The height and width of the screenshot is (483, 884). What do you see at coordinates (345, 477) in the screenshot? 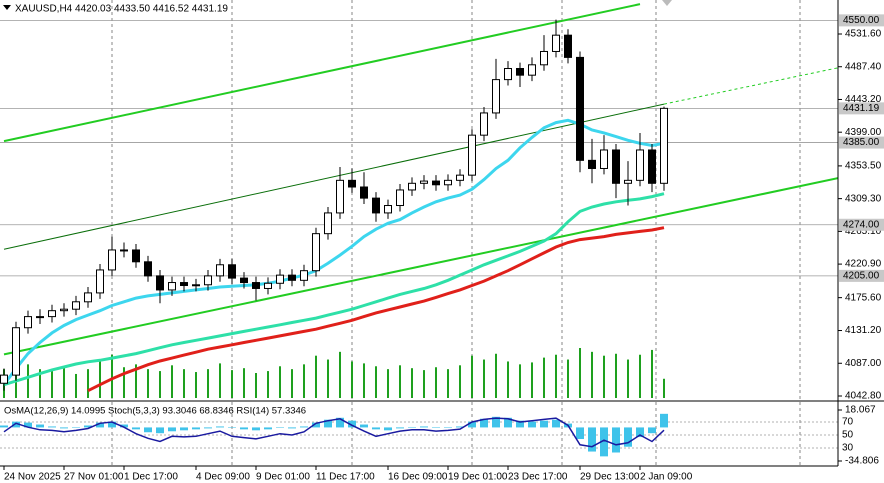
I see `x-tick-label: 11 Dec 17:00` at bounding box center [345, 477].